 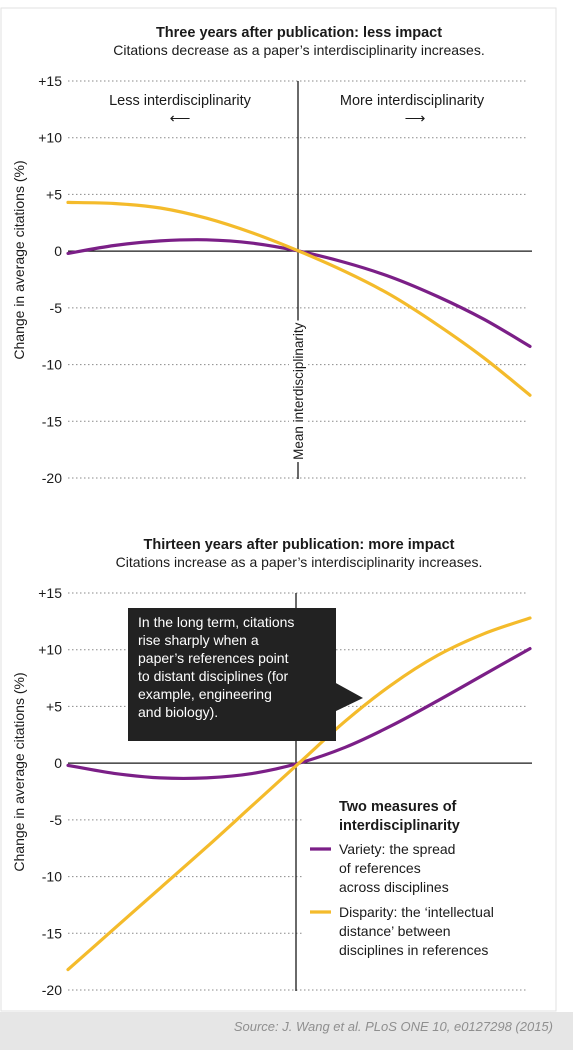 I want to click on mean-line-label: Mean interdisciplinarity, so click(x=298, y=391).